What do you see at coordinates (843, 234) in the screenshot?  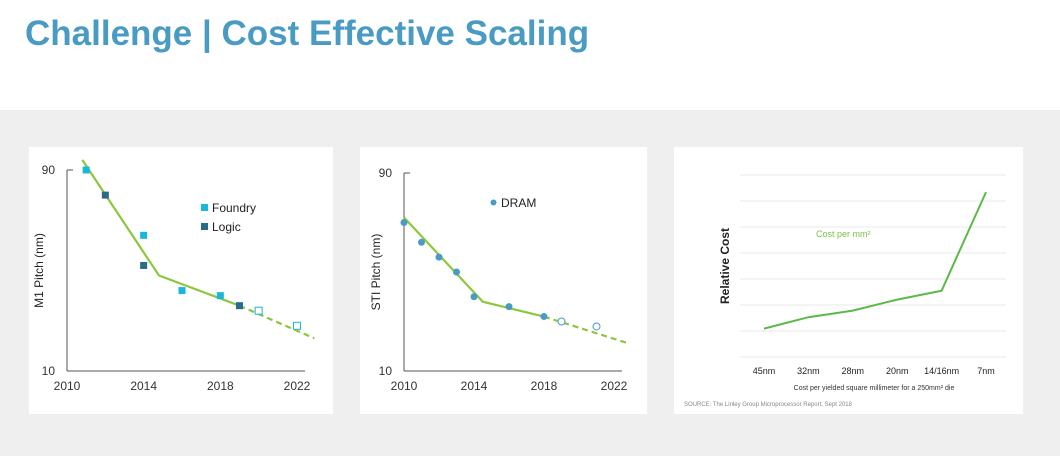 I see `series-label: Cost per mm²` at bounding box center [843, 234].